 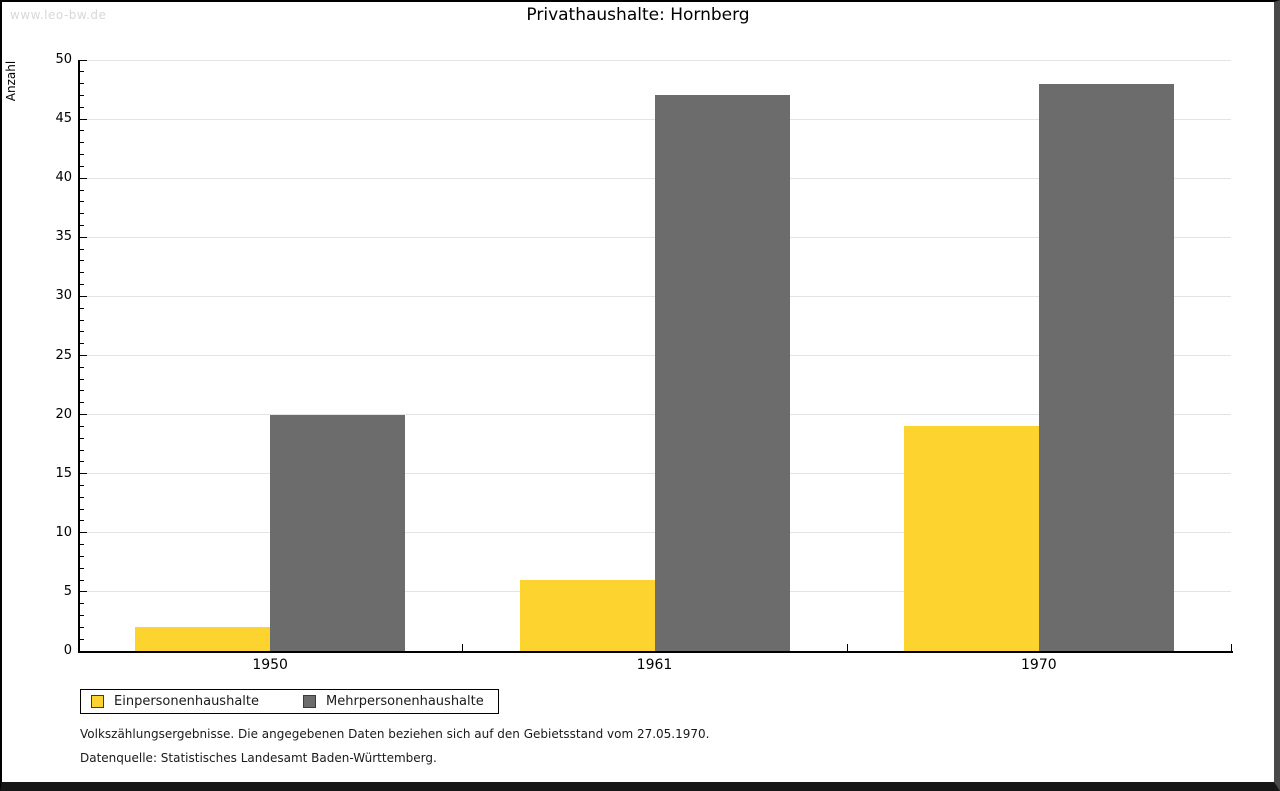 What do you see at coordinates (63, 355) in the screenshot?
I see `y-tick-label: 25` at bounding box center [63, 355].